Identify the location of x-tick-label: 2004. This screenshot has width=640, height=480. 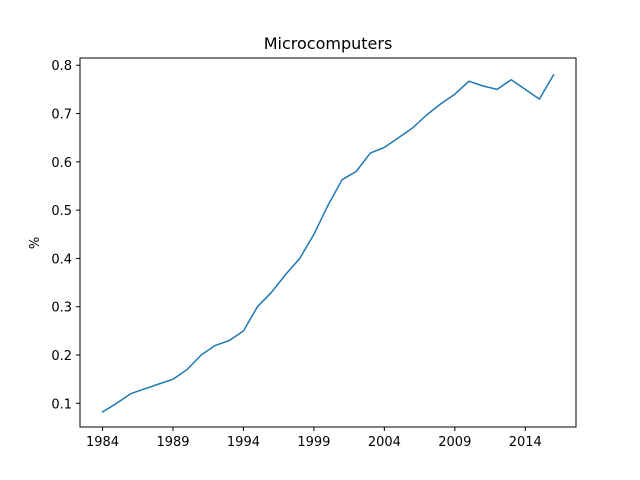
(384, 442).